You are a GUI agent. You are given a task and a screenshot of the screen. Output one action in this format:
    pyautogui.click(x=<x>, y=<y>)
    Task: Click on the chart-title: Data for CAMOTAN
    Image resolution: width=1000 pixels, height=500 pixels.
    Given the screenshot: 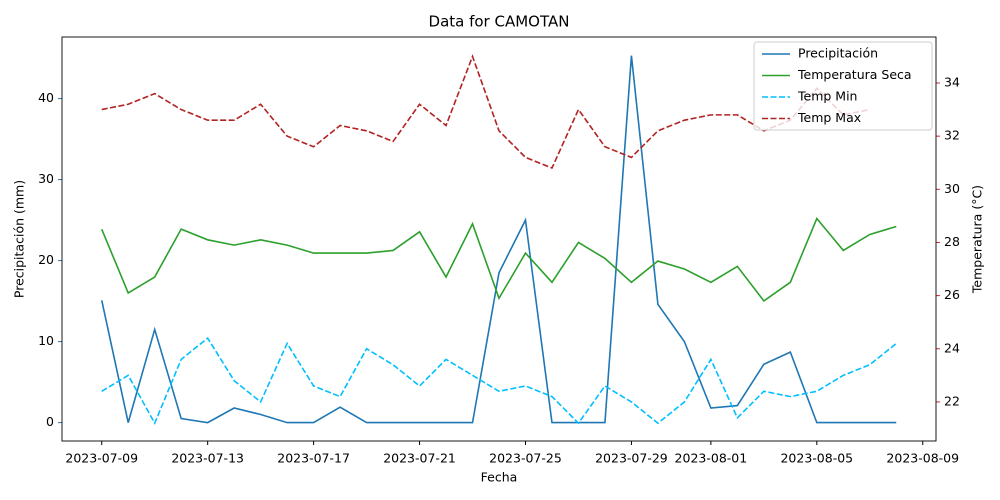 What is the action you would take?
    pyautogui.click(x=499, y=22)
    